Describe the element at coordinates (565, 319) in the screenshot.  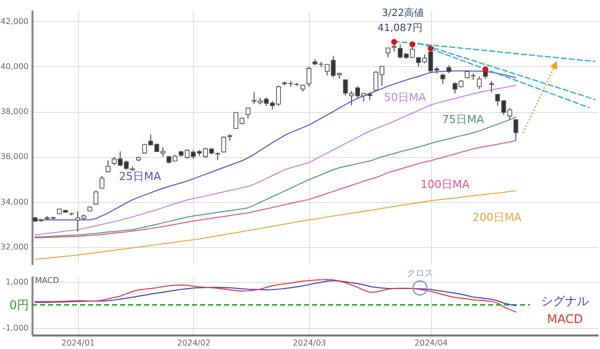
I see `text: MACD` at that location.